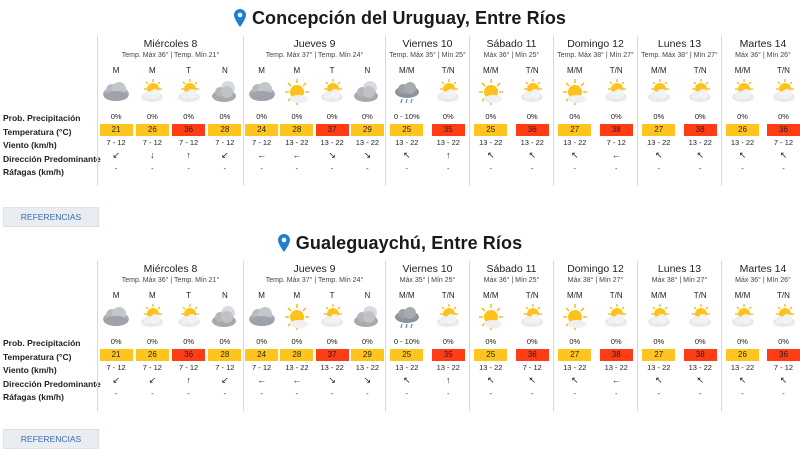  I want to click on day-name: Jueves 9, so click(314, 269).